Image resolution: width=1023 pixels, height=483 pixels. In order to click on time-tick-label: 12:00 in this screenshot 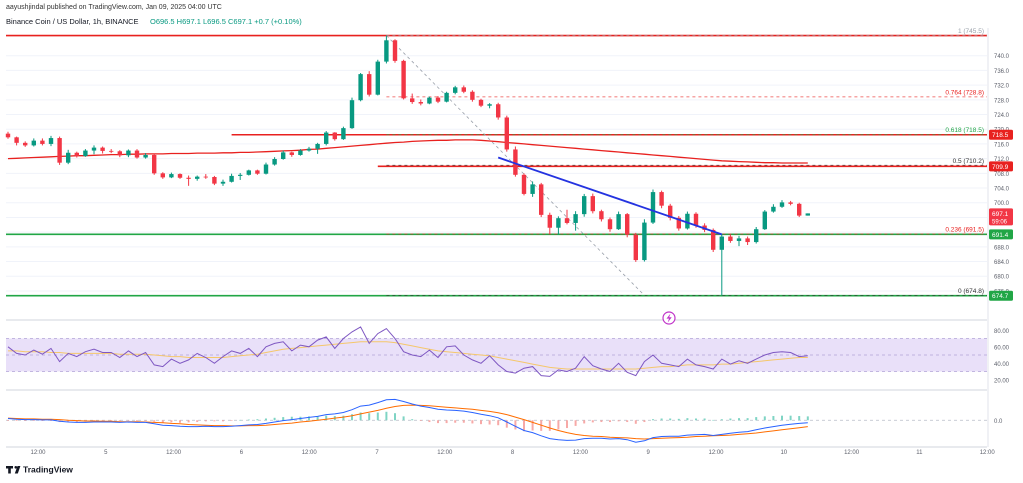, I will do `click(310, 453)`.